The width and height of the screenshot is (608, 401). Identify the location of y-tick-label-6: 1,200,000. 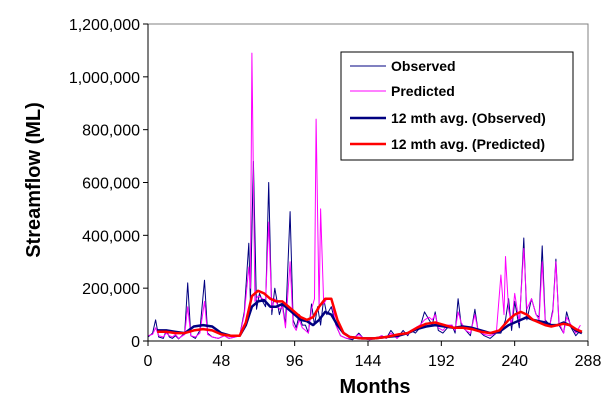
(104, 25).